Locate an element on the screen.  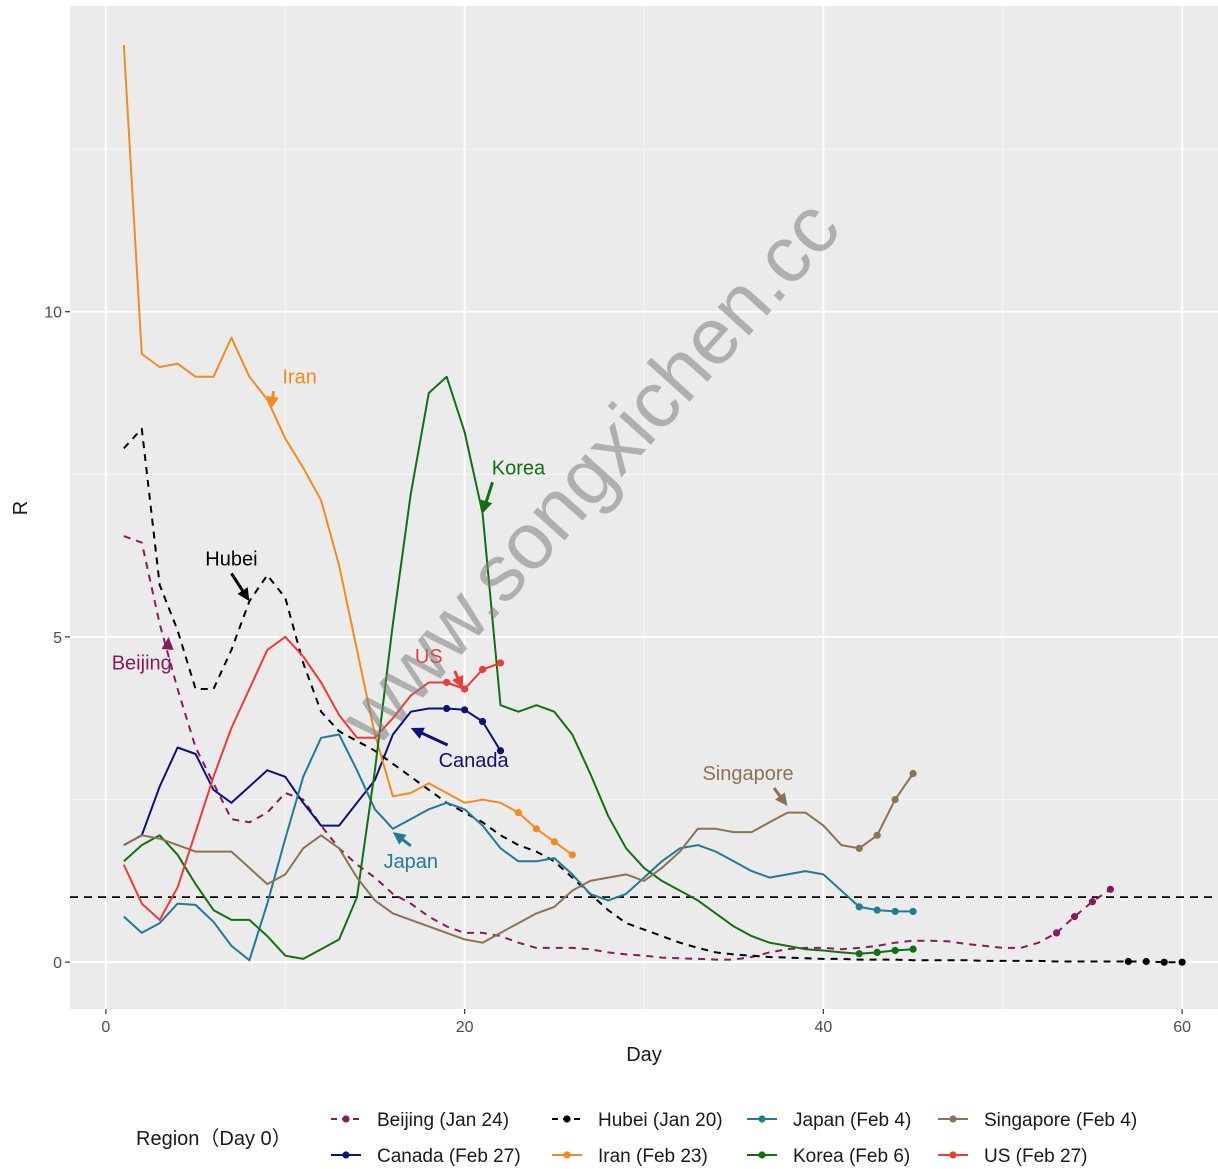
annotation-us: US is located at coordinates (439, 667).